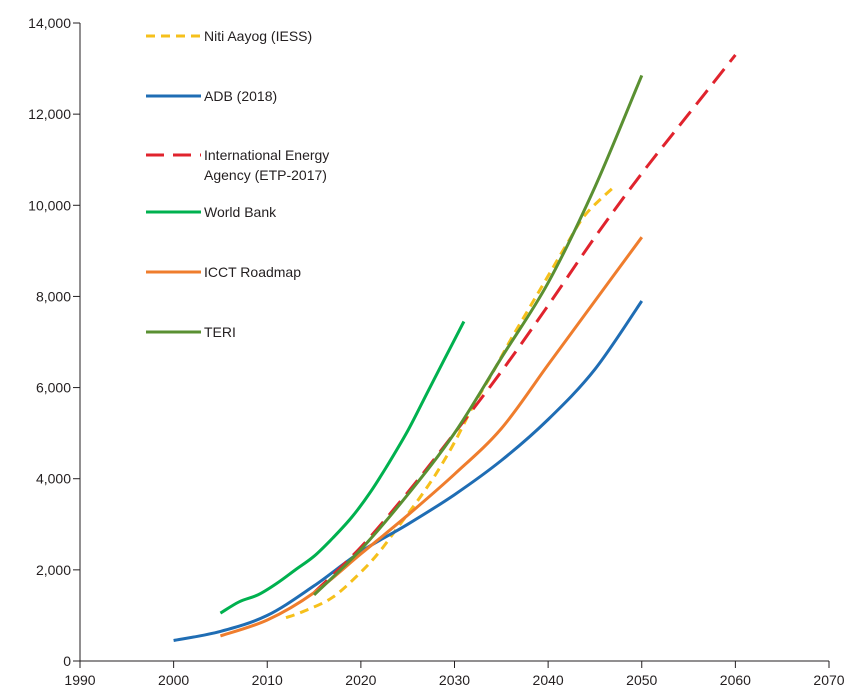 This screenshot has height=694, width=855. What do you see at coordinates (548, 680) in the screenshot?
I see `x-tick-label: 2040` at bounding box center [548, 680].